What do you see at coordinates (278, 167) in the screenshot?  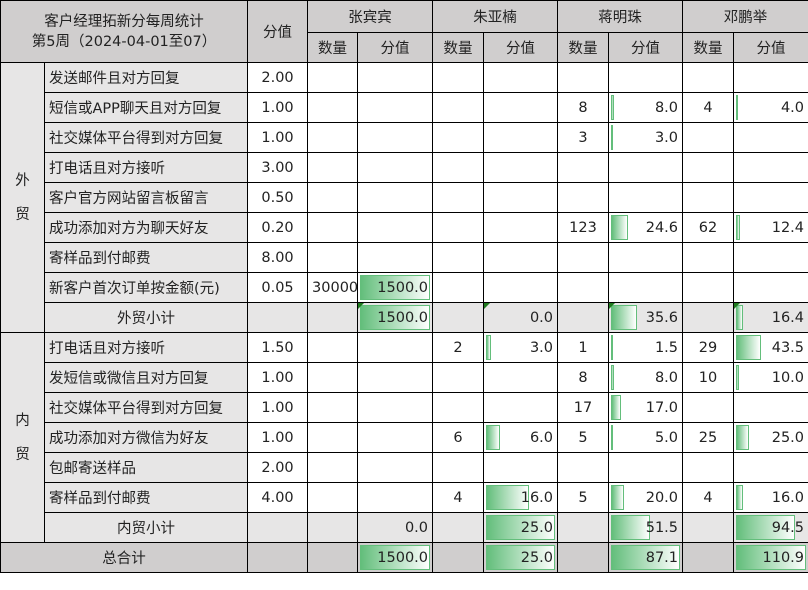 I see `weight-cell: 3.00` at bounding box center [278, 167].